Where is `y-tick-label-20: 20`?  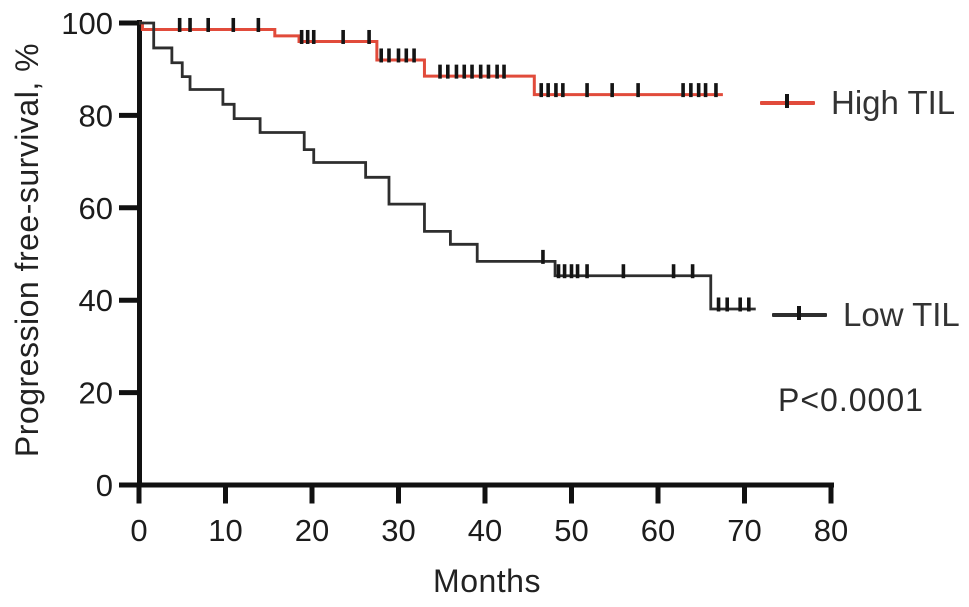
y-tick-label-20: 20 is located at coordinates (96, 393).